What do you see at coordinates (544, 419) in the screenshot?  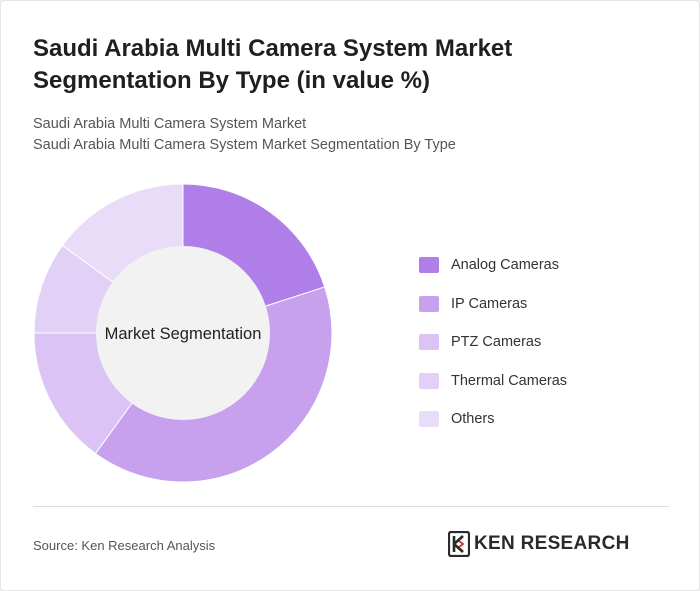 I see `legend-item-others: Others` at bounding box center [544, 419].